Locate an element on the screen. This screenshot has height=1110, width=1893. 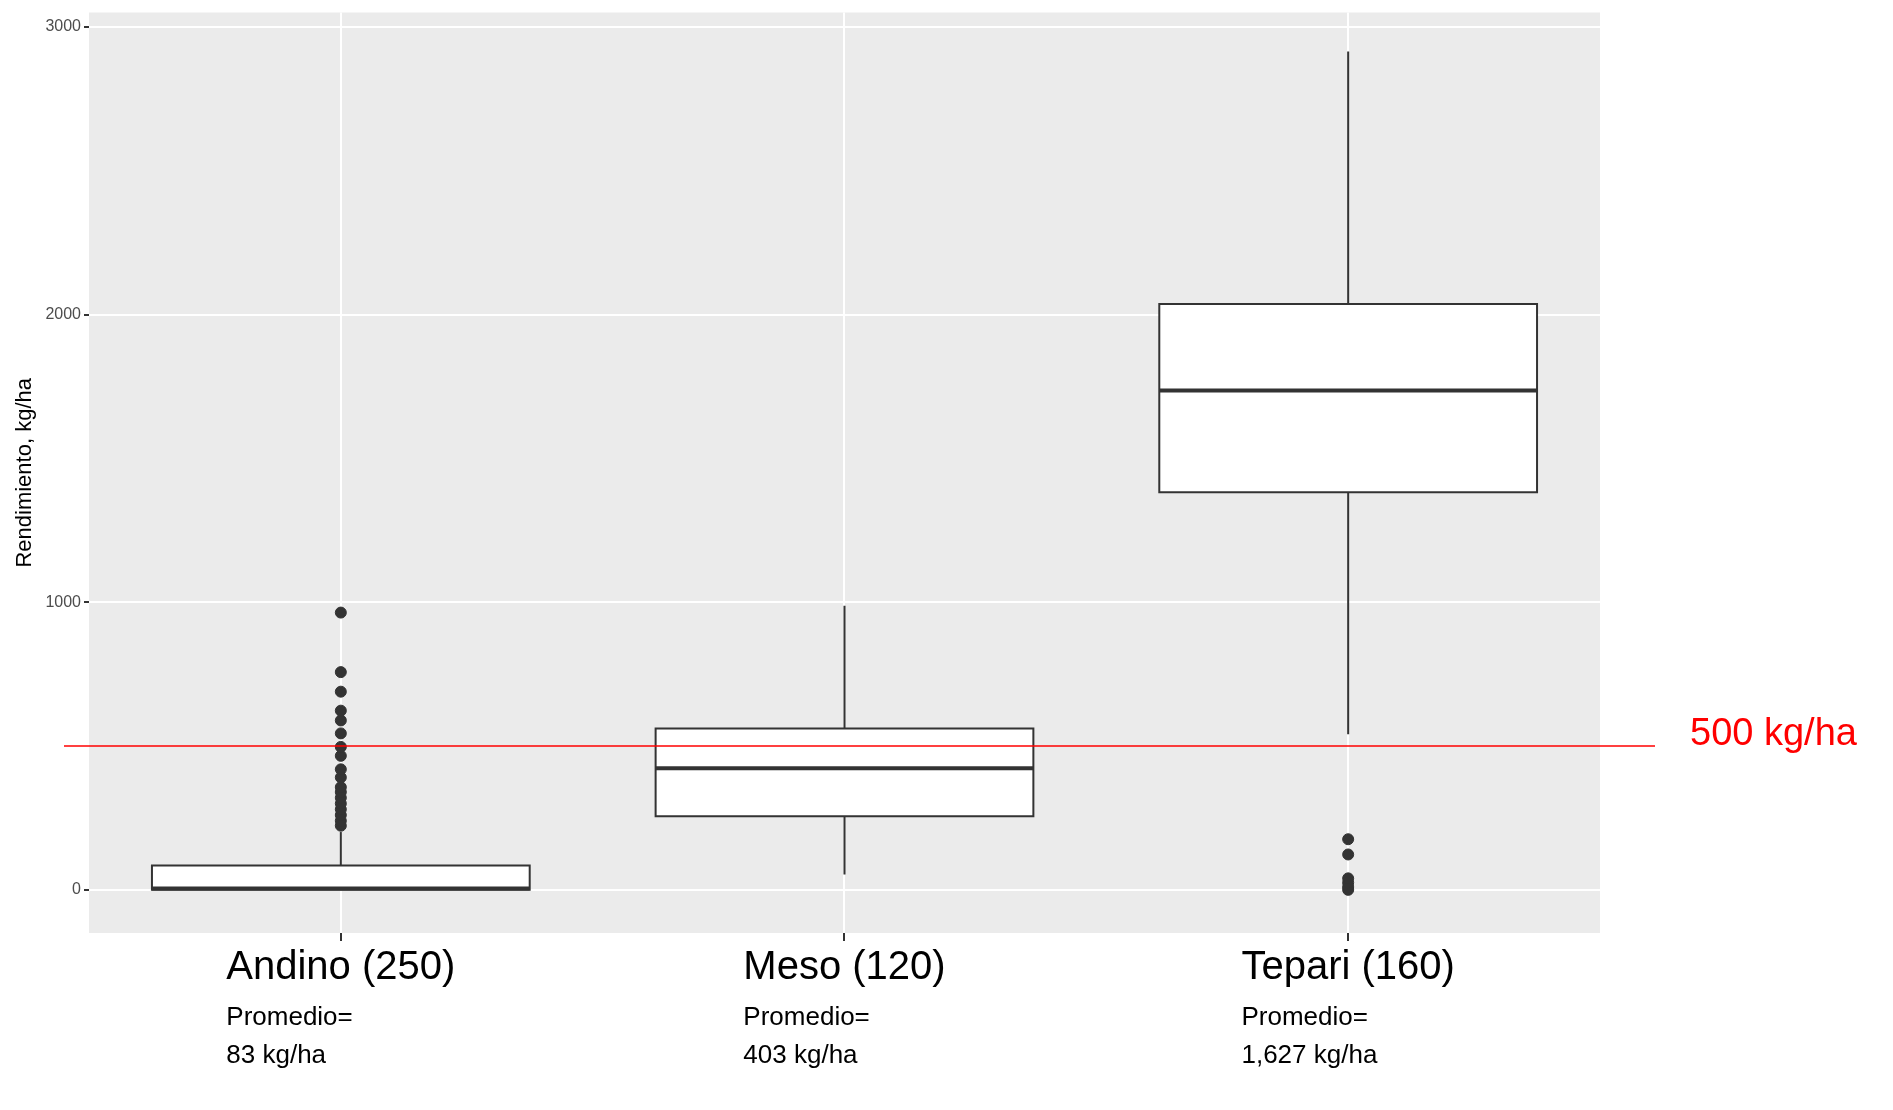
ref-line-label: 500 kg/ha is located at coordinates (1774, 731).